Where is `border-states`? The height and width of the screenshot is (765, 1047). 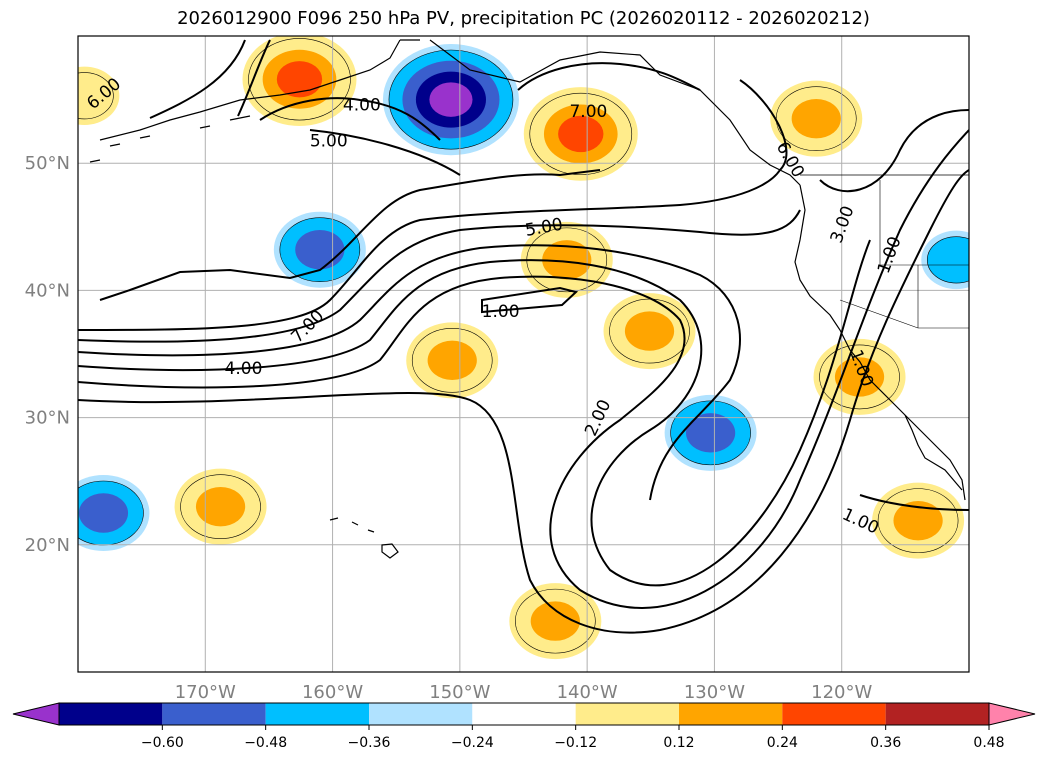 border-states is located at coordinates (904, 254).